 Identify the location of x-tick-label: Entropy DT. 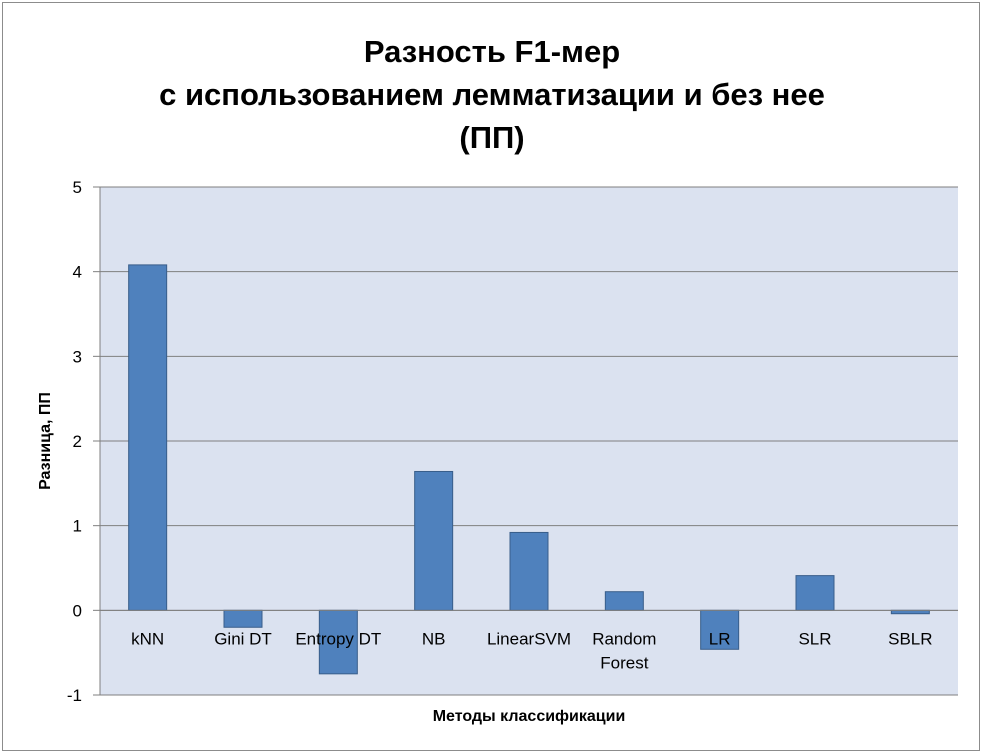
(338, 638).